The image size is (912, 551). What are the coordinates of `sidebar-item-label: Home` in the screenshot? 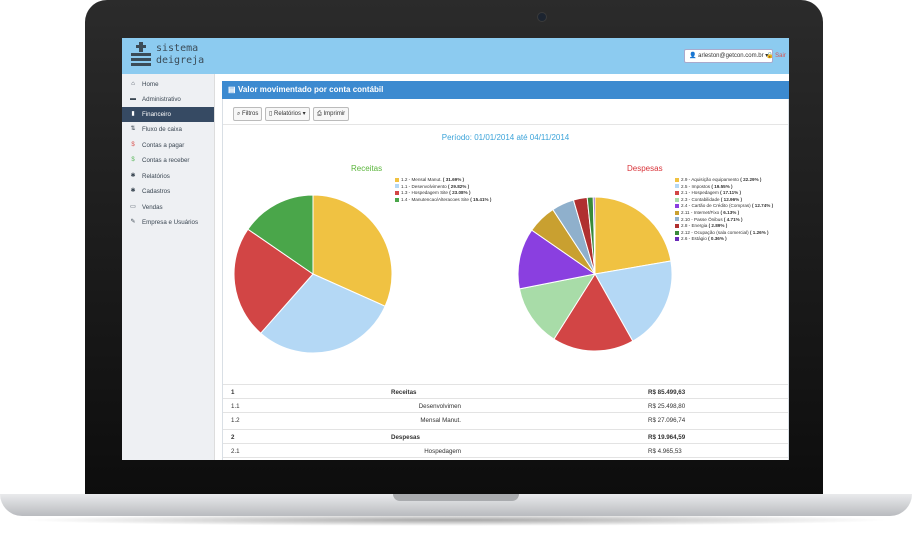 It's located at (150, 84).